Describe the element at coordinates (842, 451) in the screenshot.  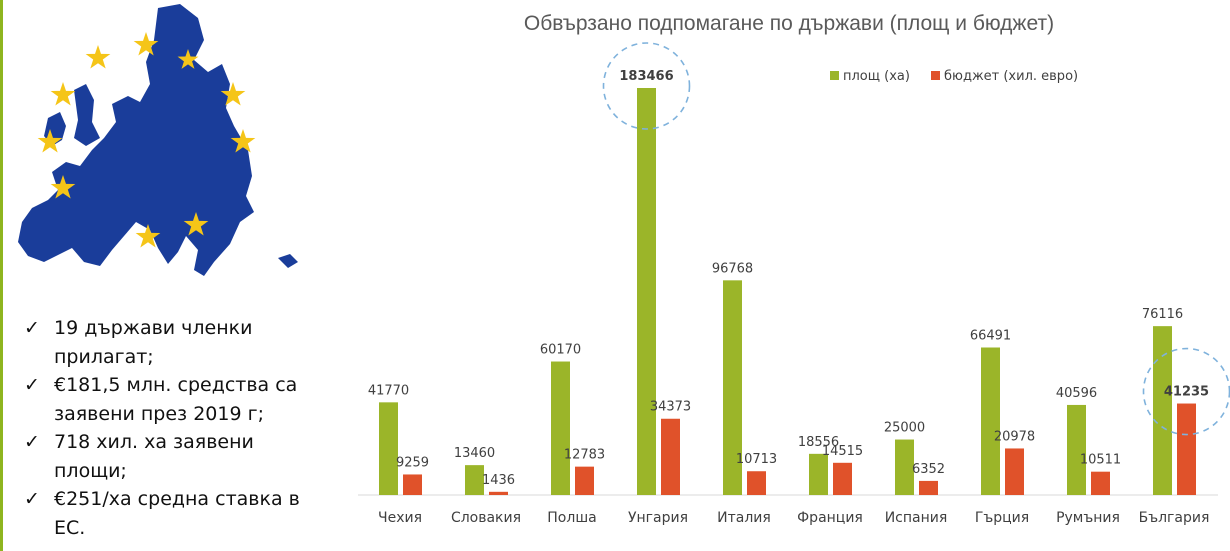
I see `data-label-budget-5: 14515` at that location.